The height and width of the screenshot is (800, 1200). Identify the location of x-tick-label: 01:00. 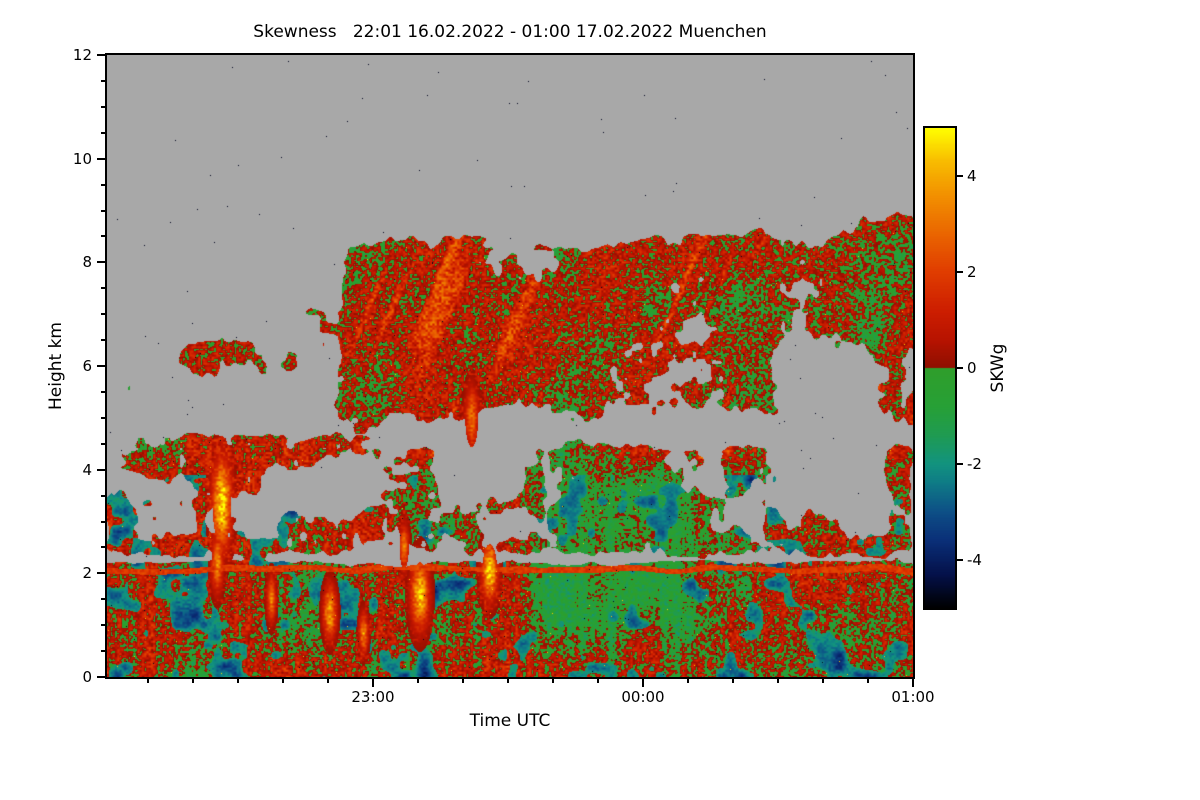
(913, 697).